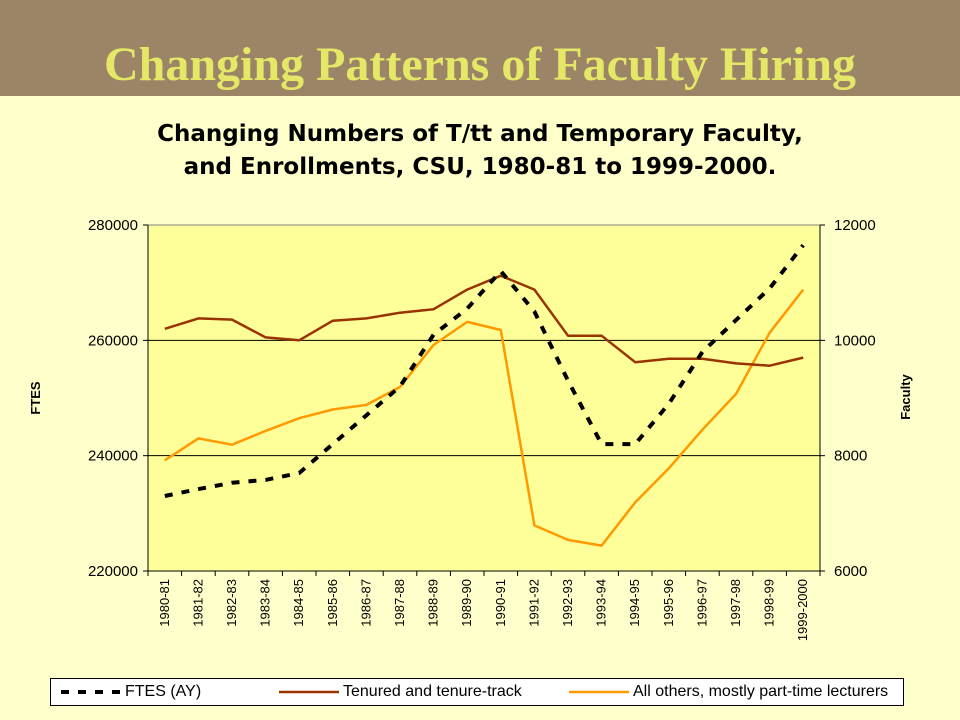 Image resolution: width=960 pixels, height=720 pixels. What do you see at coordinates (197, 603) in the screenshot?
I see `x-tick-label: 1981-82` at bounding box center [197, 603].